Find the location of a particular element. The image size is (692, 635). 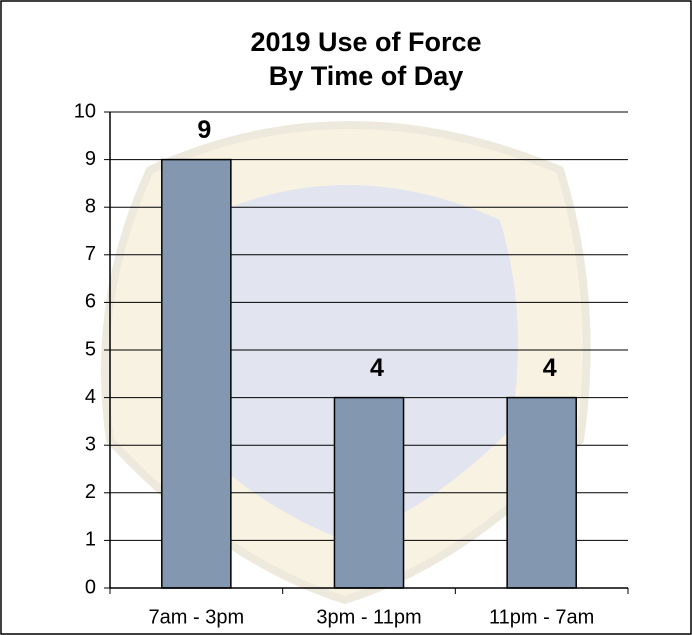

y-tick-label: 5 is located at coordinates (90, 349).